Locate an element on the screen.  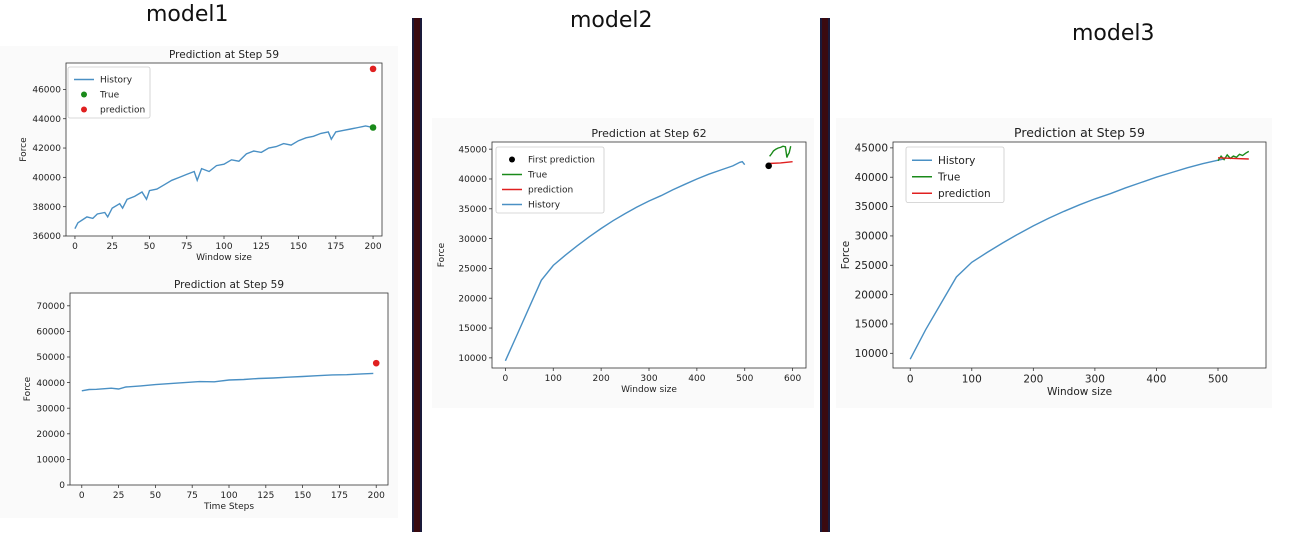
model1-top-ytick-label: 44000 is located at coordinates (46, 120).